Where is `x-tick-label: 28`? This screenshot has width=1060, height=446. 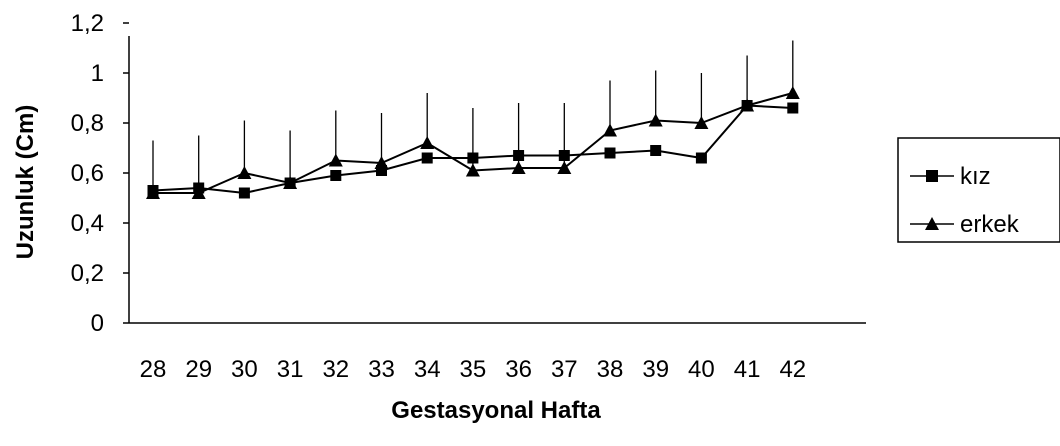 x-tick-label: 28 is located at coordinates (153, 369).